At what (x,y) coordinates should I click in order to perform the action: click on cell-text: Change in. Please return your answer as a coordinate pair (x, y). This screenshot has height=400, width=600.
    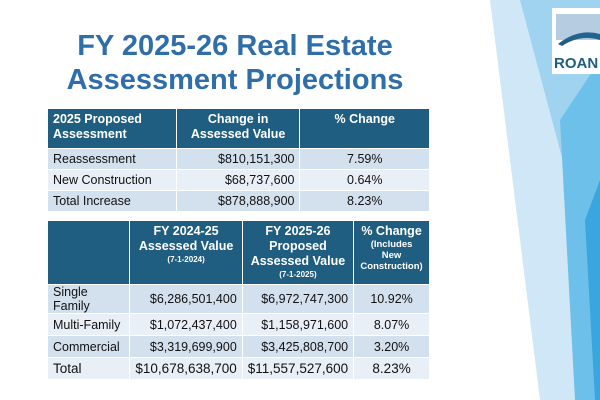
    Looking at the image, I should click on (238, 119).